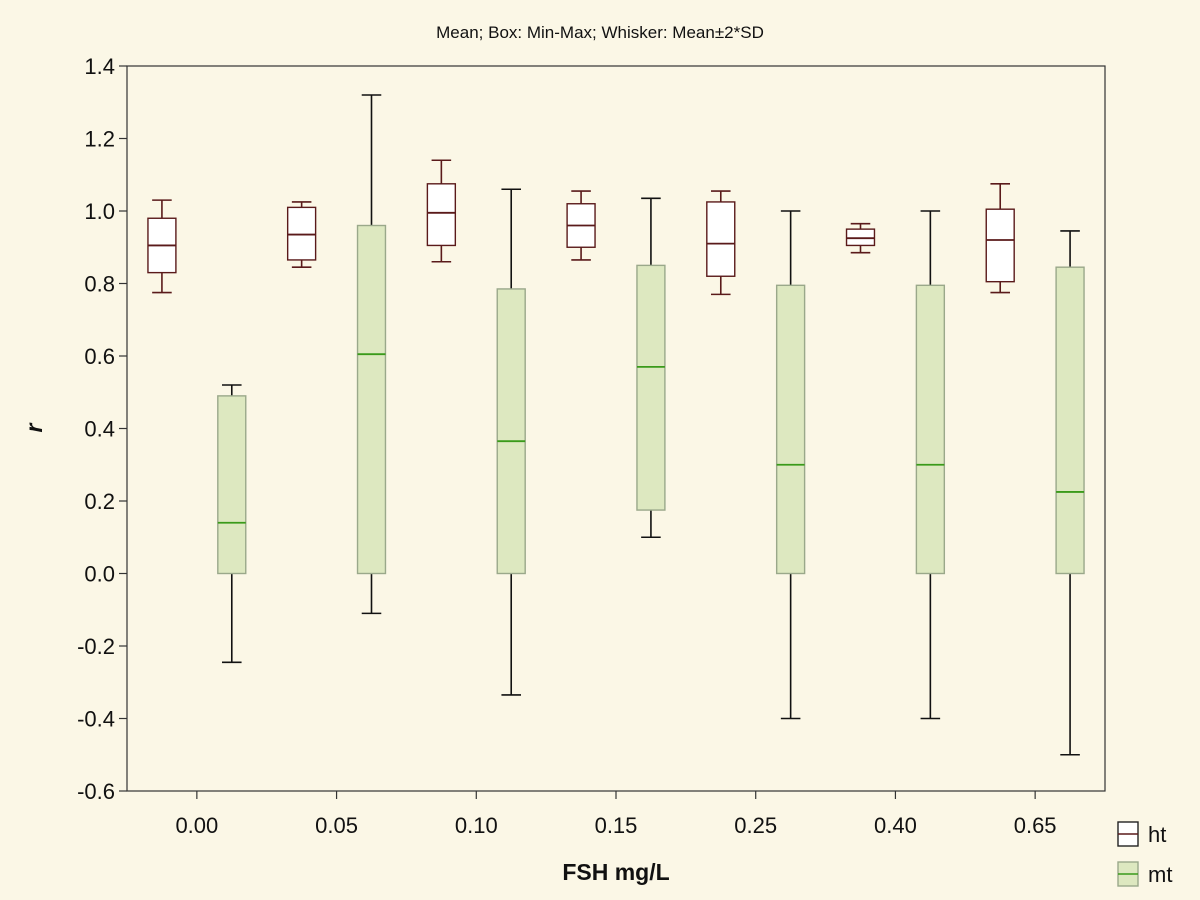 The width and height of the screenshot is (1200, 900). Describe the element at coordinates (1141, 834) in the screenshot. I see `legend-item-ht: ht` at that location.